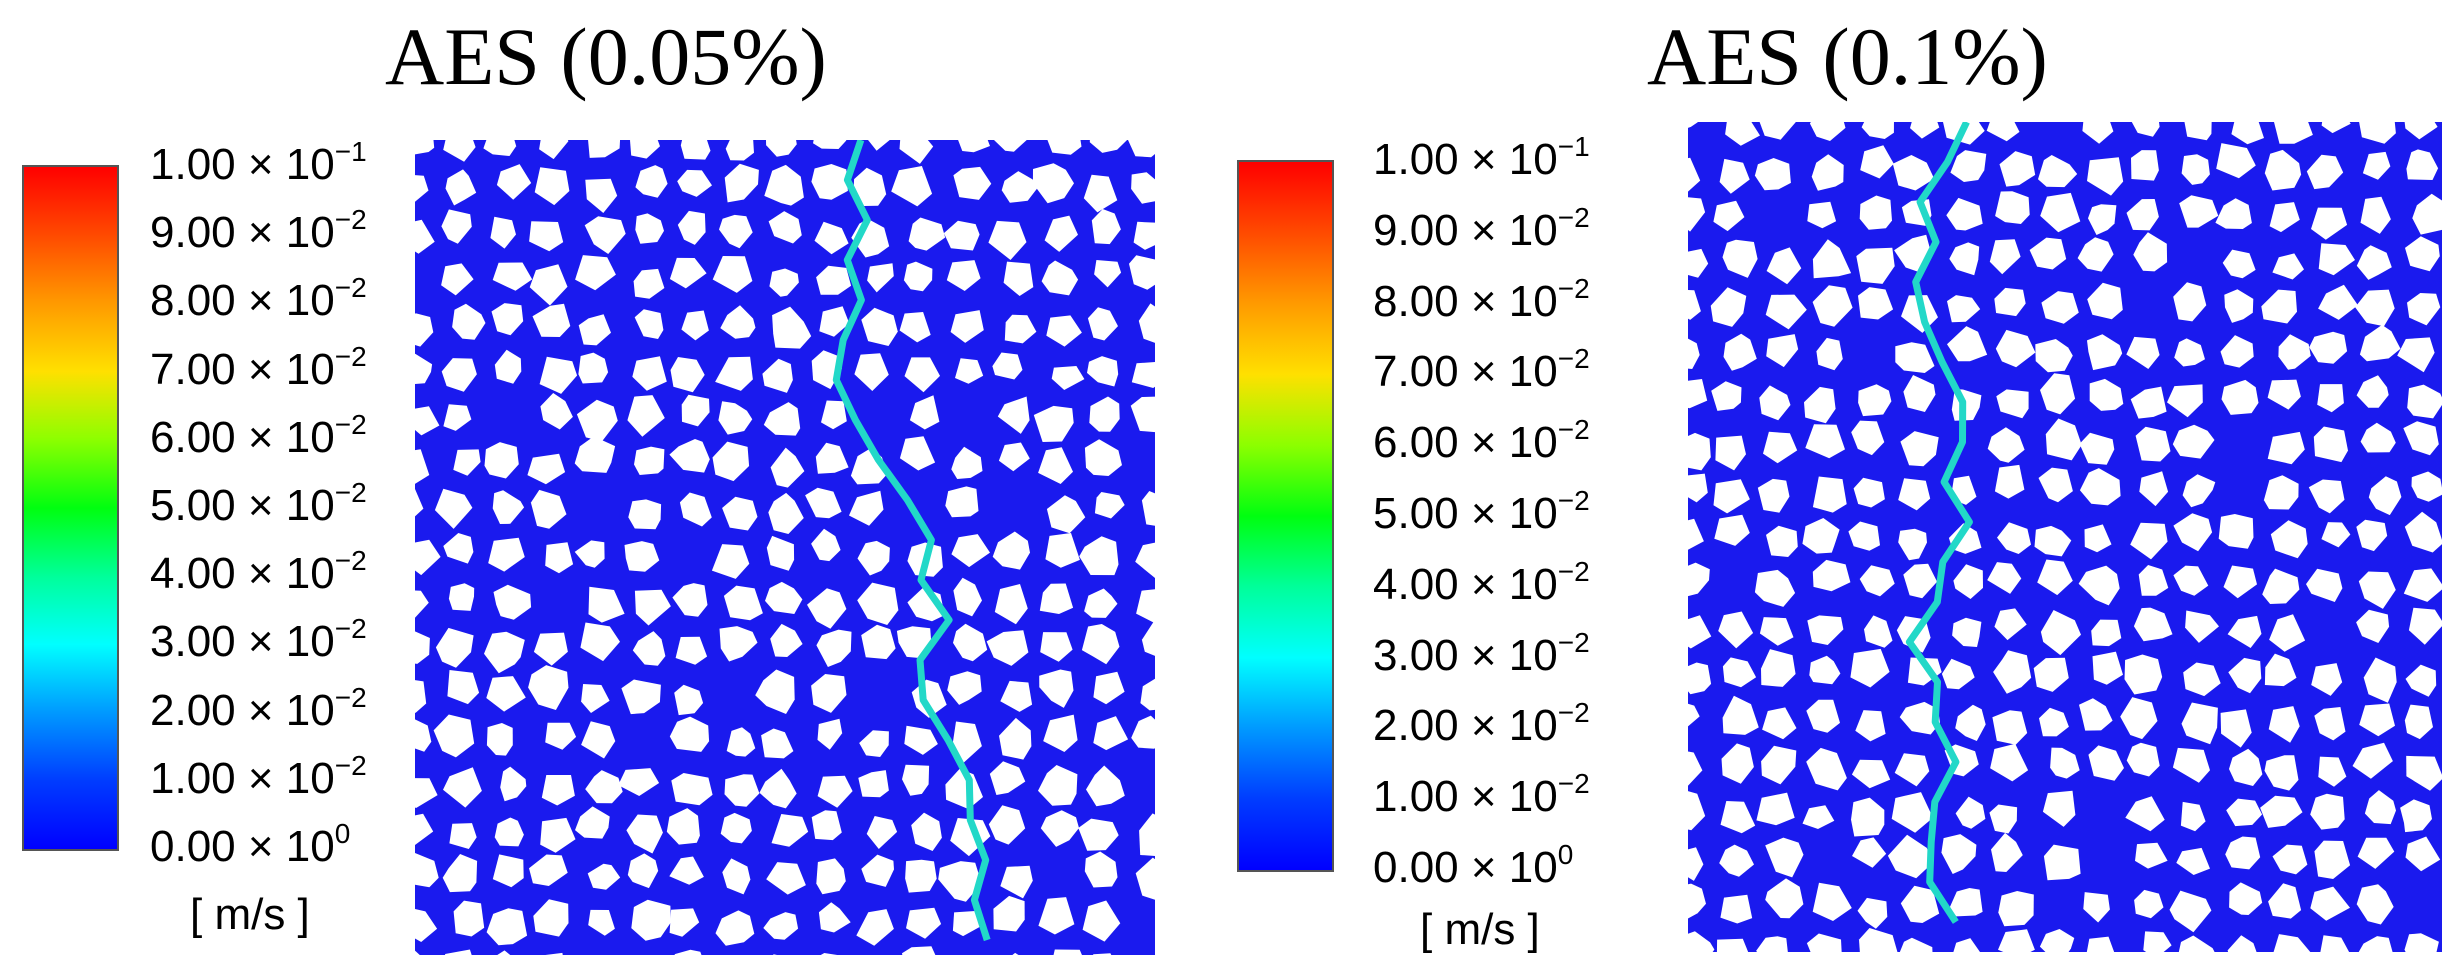  I want to click on colorbar-tick-label: 5.00 × 10⁻², so click(1481, 513).